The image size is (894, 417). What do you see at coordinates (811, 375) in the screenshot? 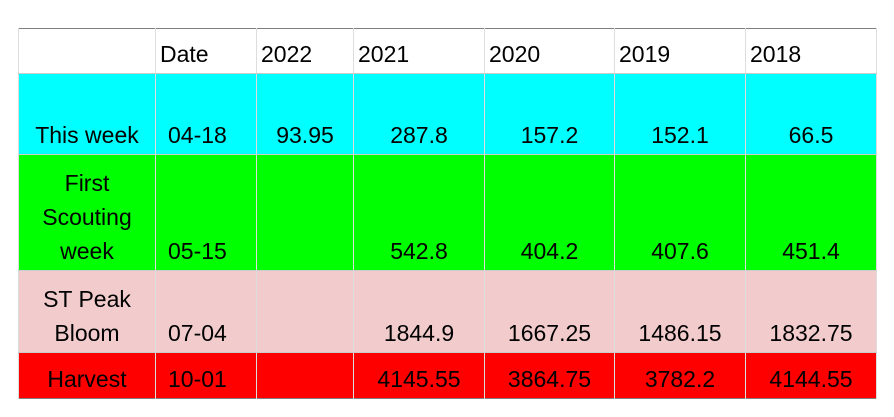
I see `cell: 4144.55` at bounding box center [811, 375].